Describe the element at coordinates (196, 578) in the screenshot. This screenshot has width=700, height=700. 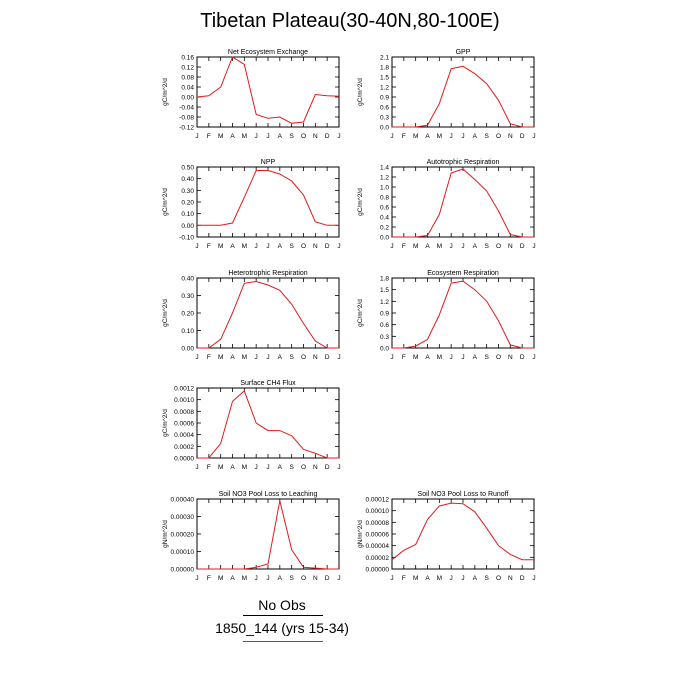
I see `xtick-label-7-0: J` at that location.